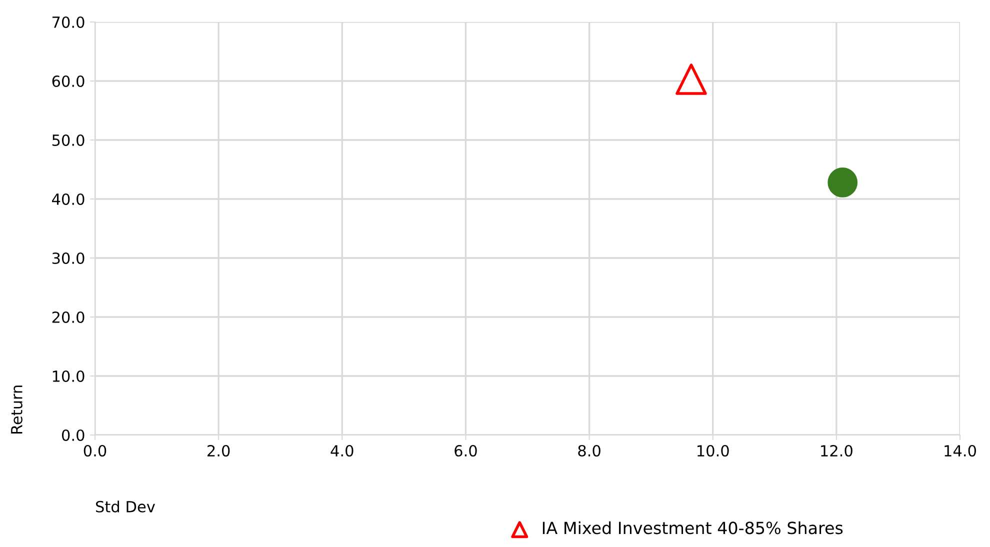 The width and height of the screenshot is (990, 547). Describe the element at coordinates (68, 199) in the screenshot. I see `y-tick-label: 40.0` at that location.